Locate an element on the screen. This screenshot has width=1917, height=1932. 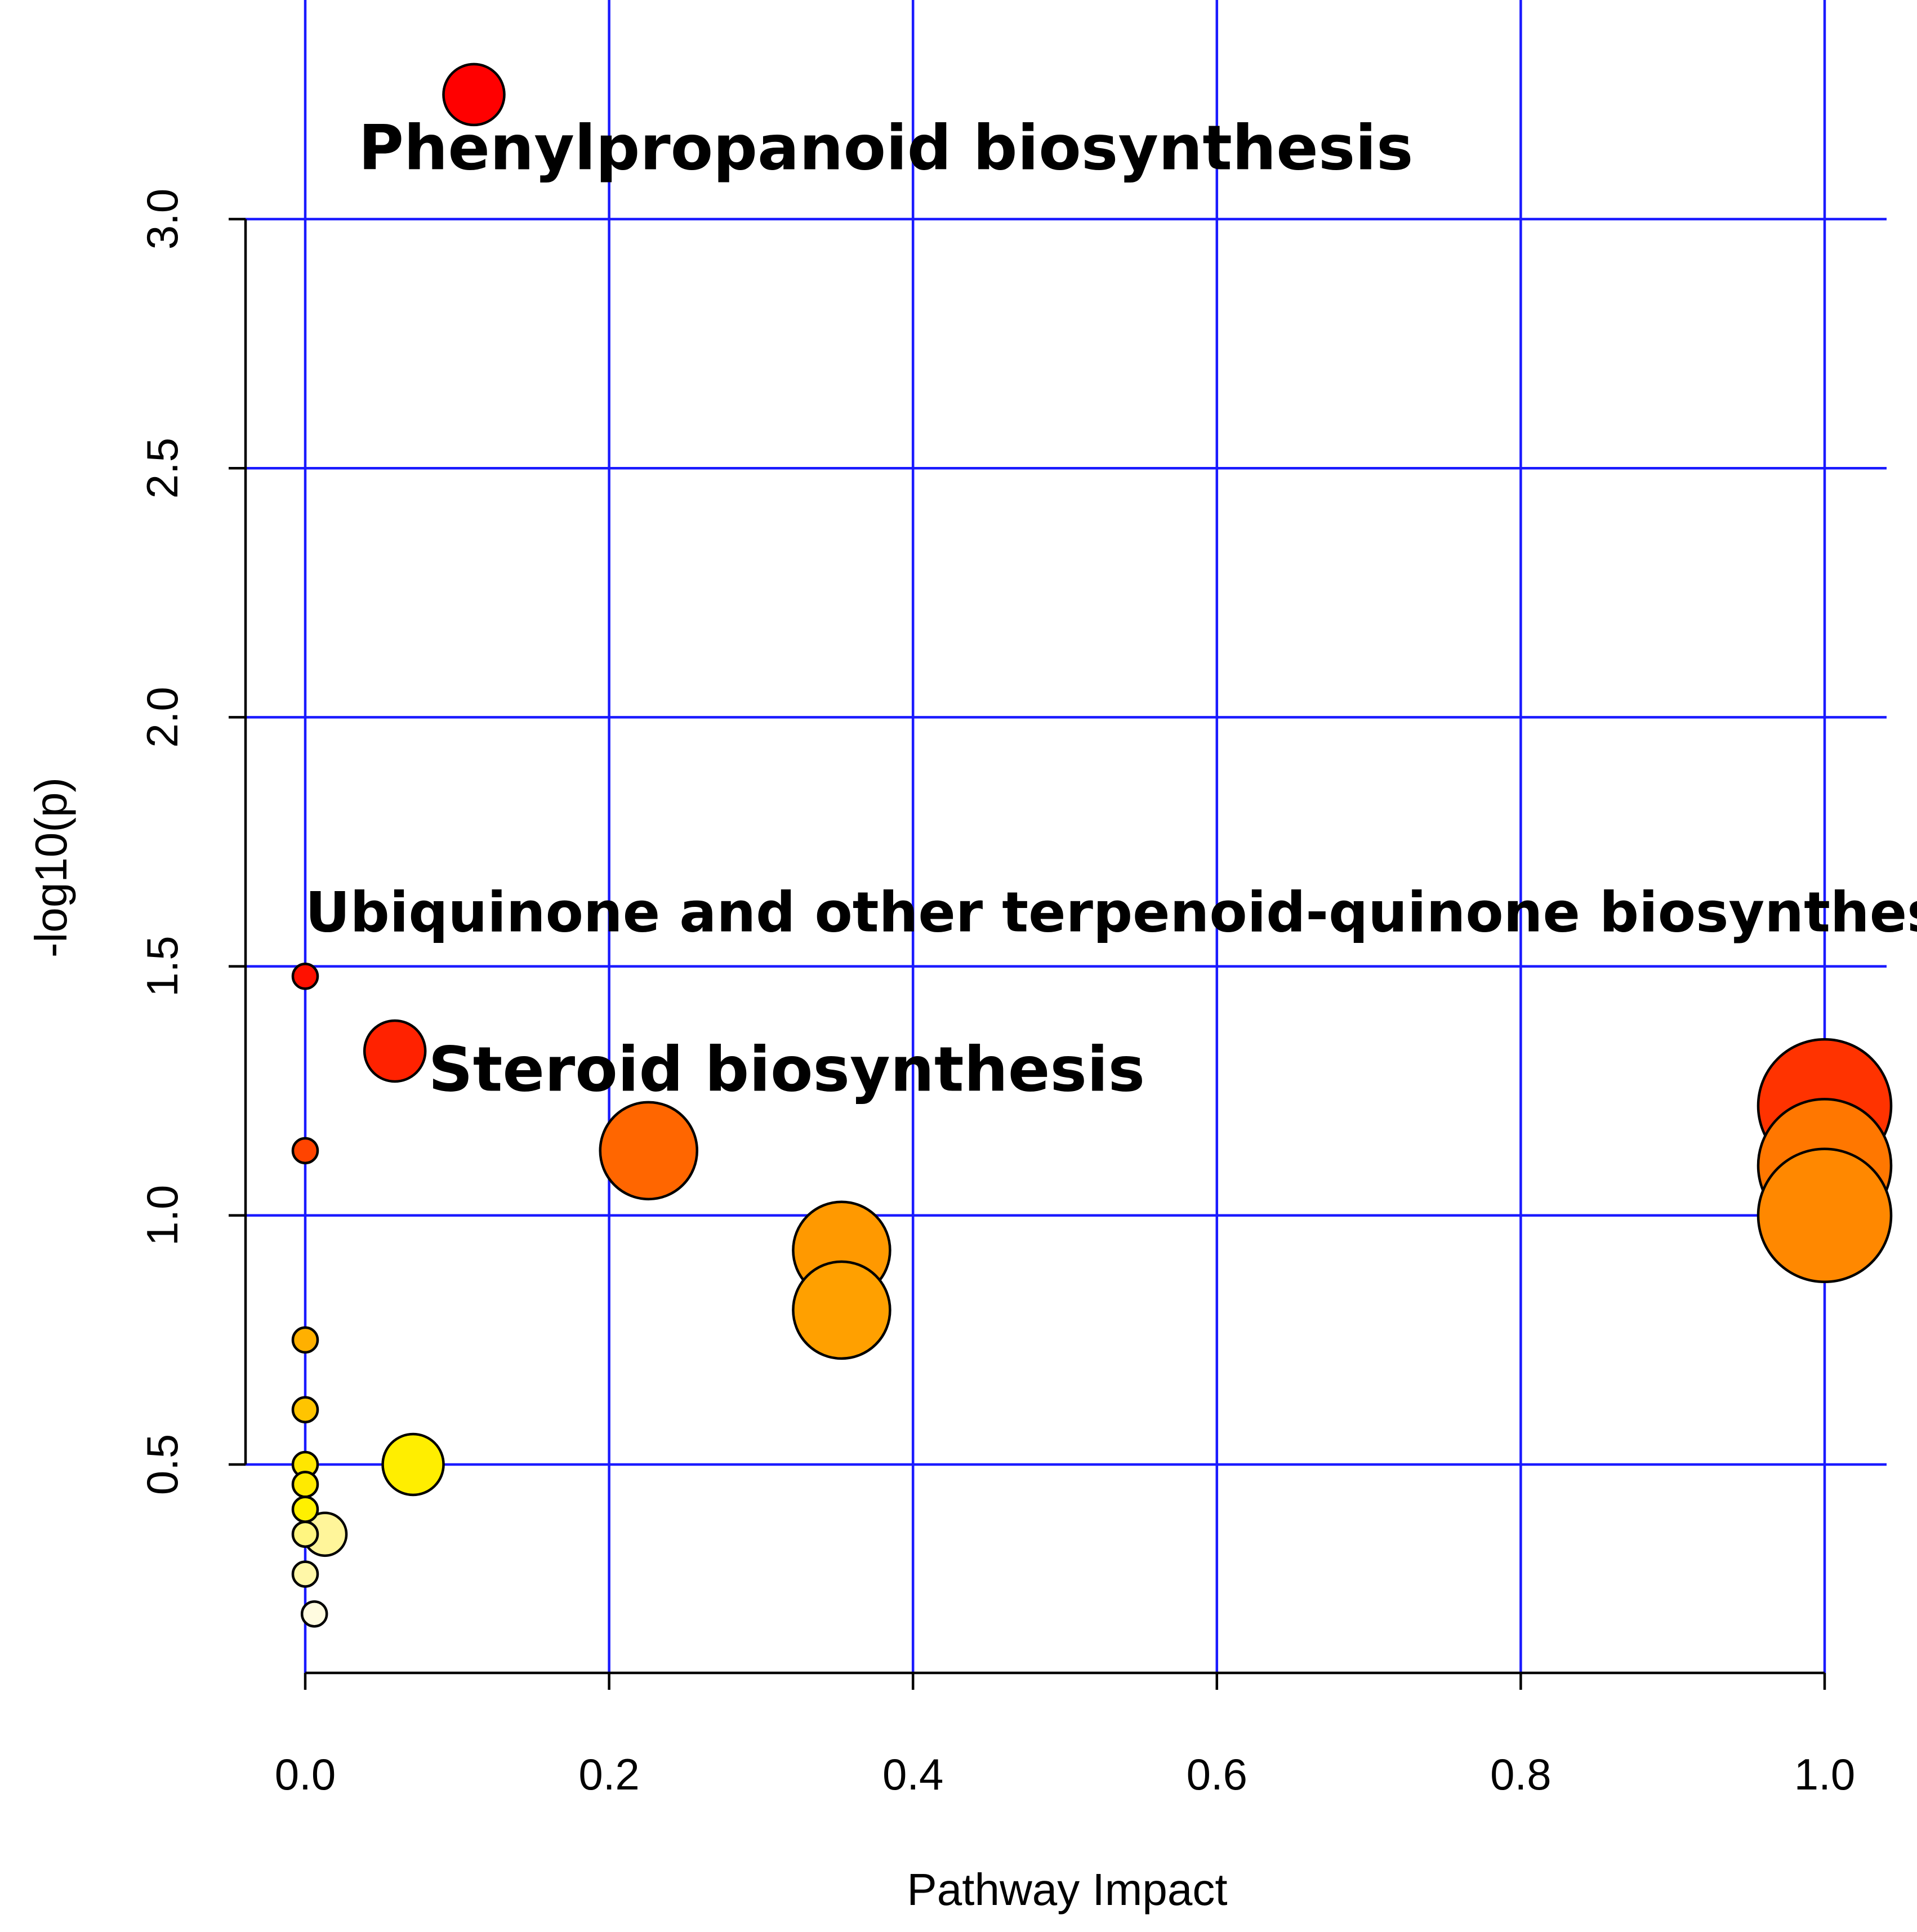
pathway-annotation: Phenylpropanoid biosynthesis is located at coordinates (885, 148).